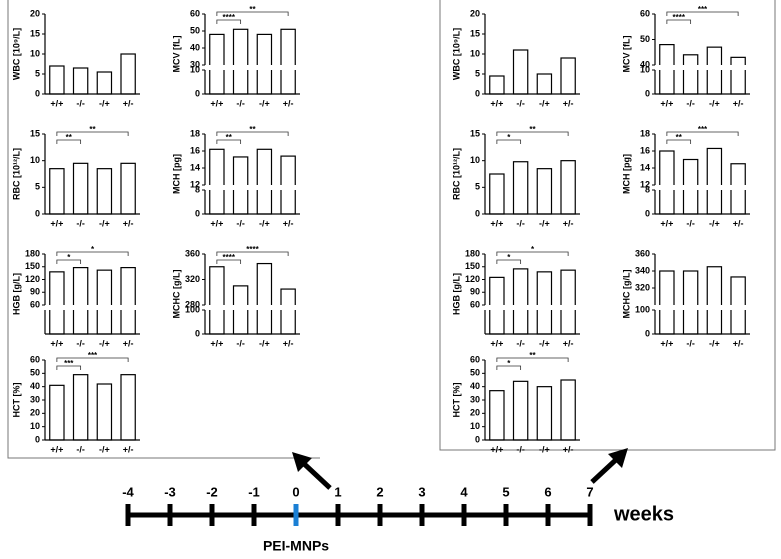  I want to click on timeline-tick-label: 2, so click(379, 491).